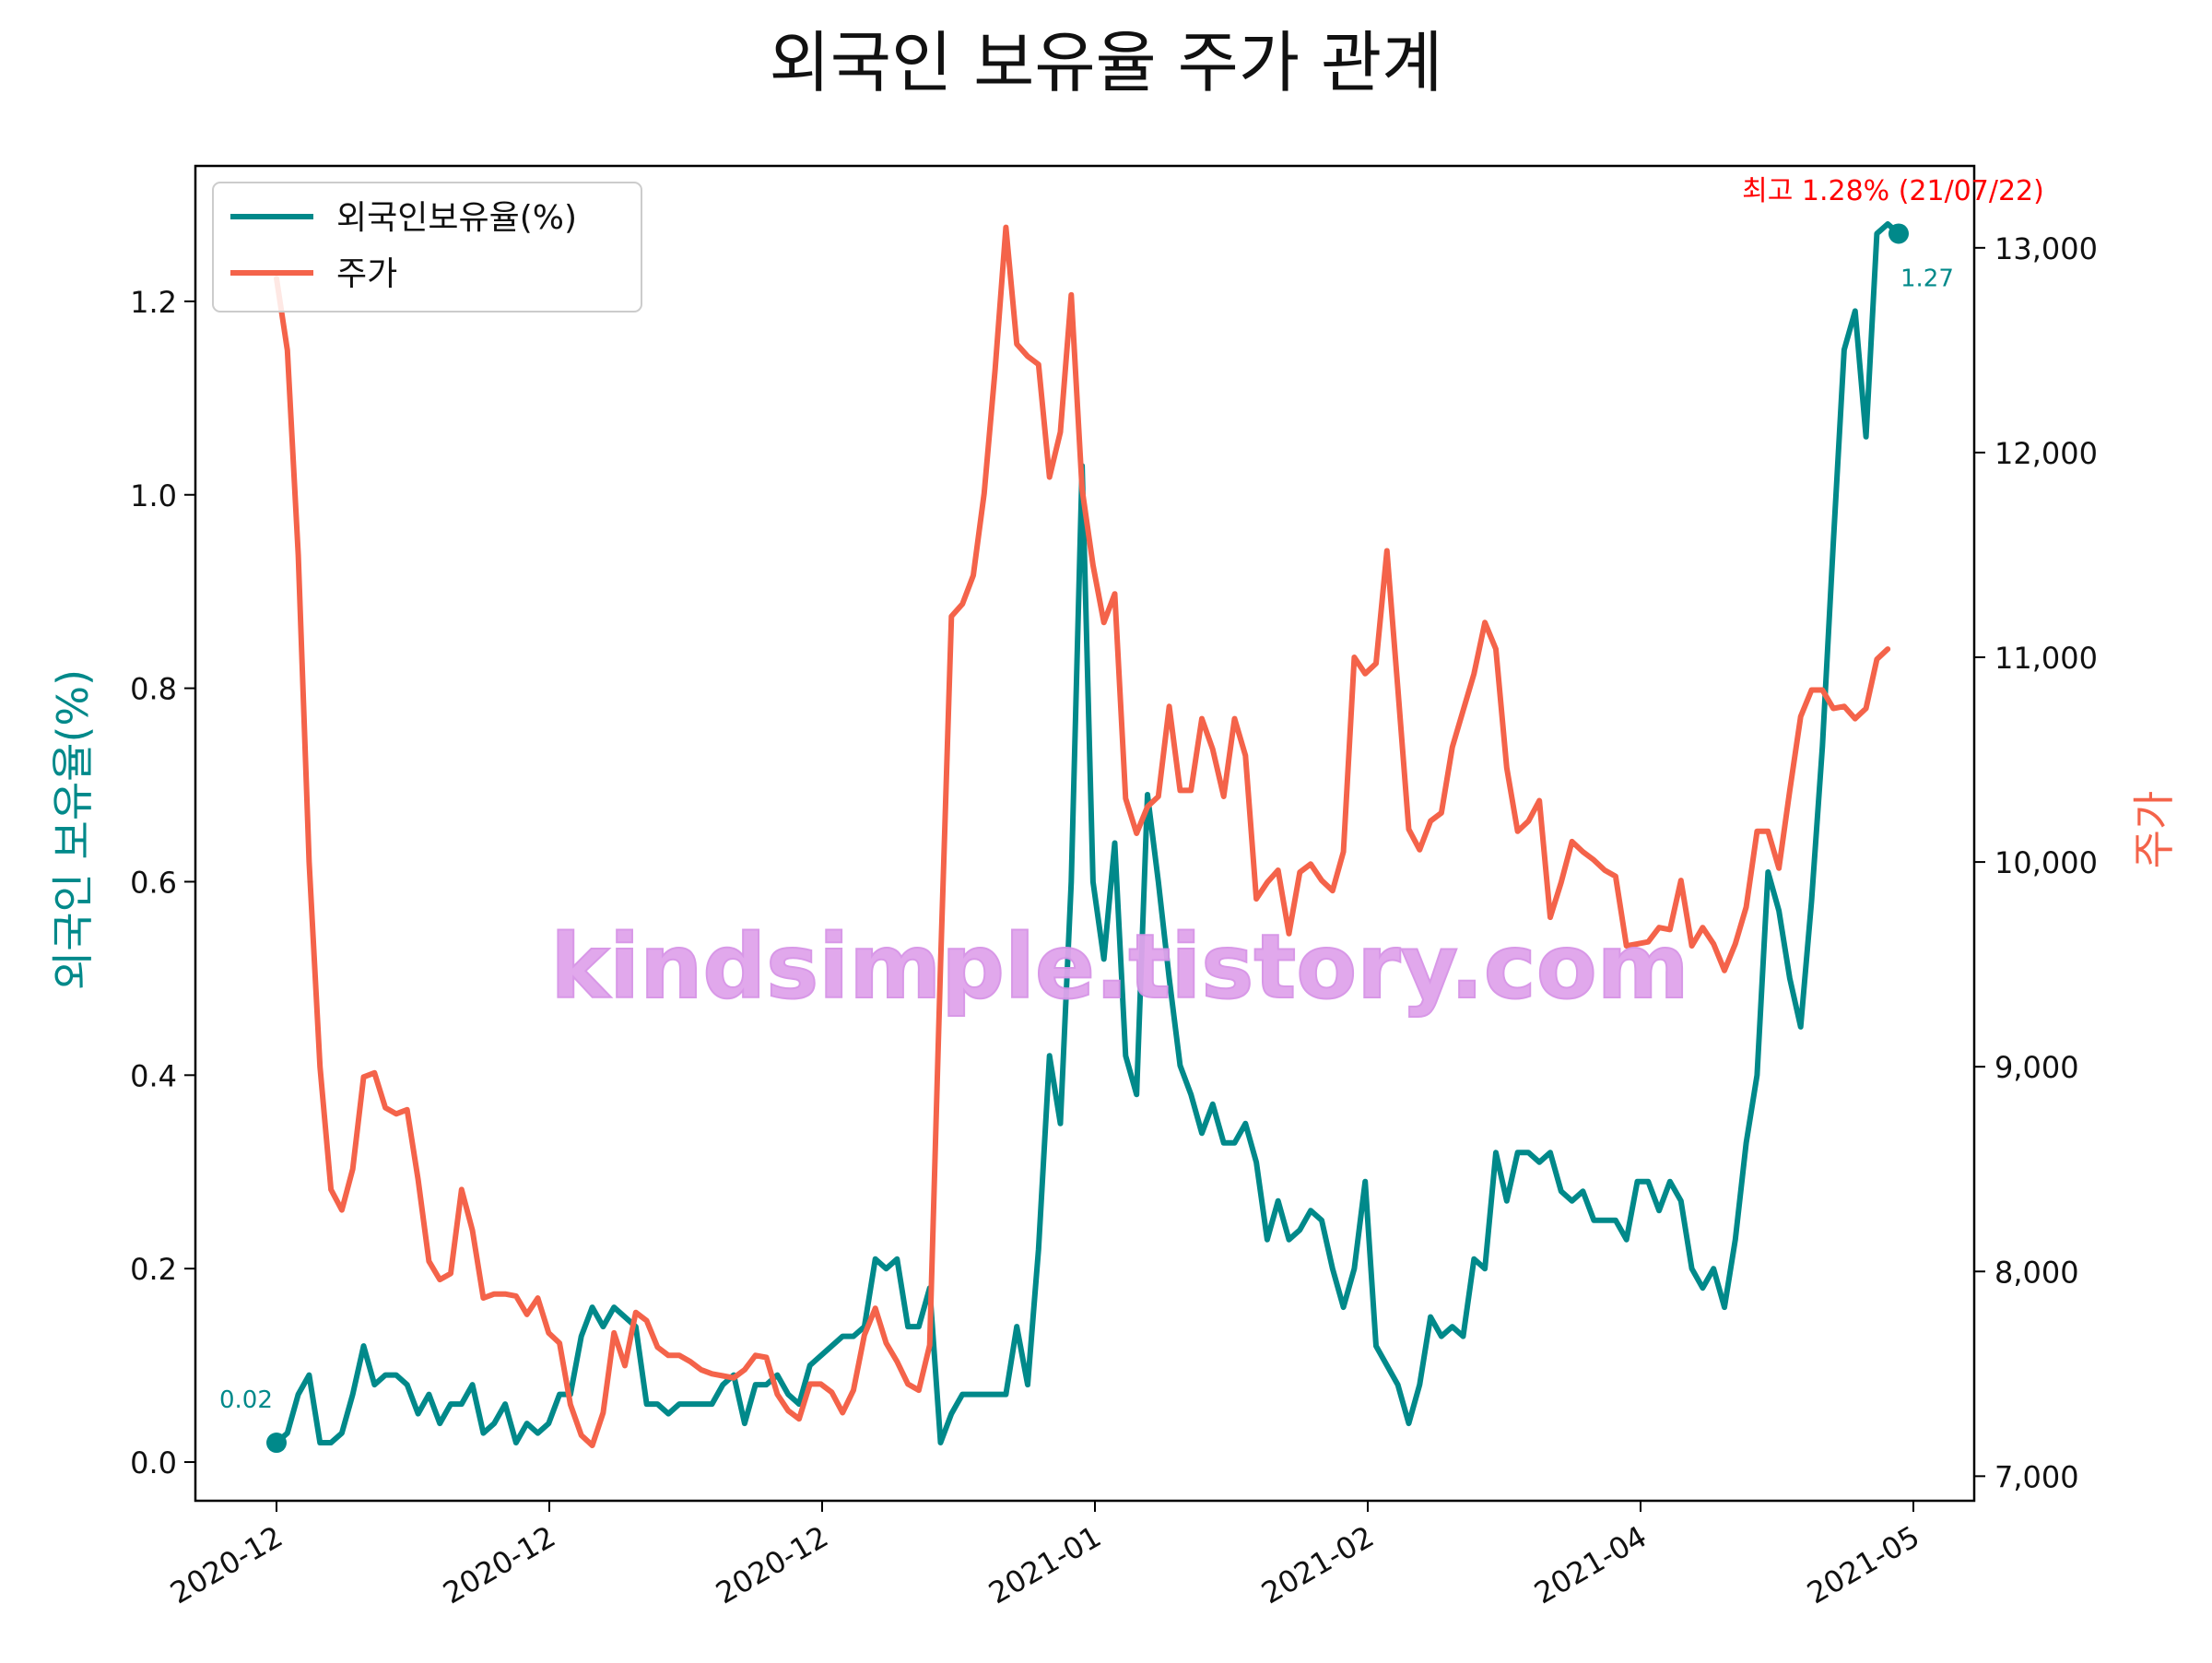  What do you see at coordinates (2036, 1067) in the screenshot?
I see `y-right-tick-label: 9,000` at bounding box center [2036, 1067].